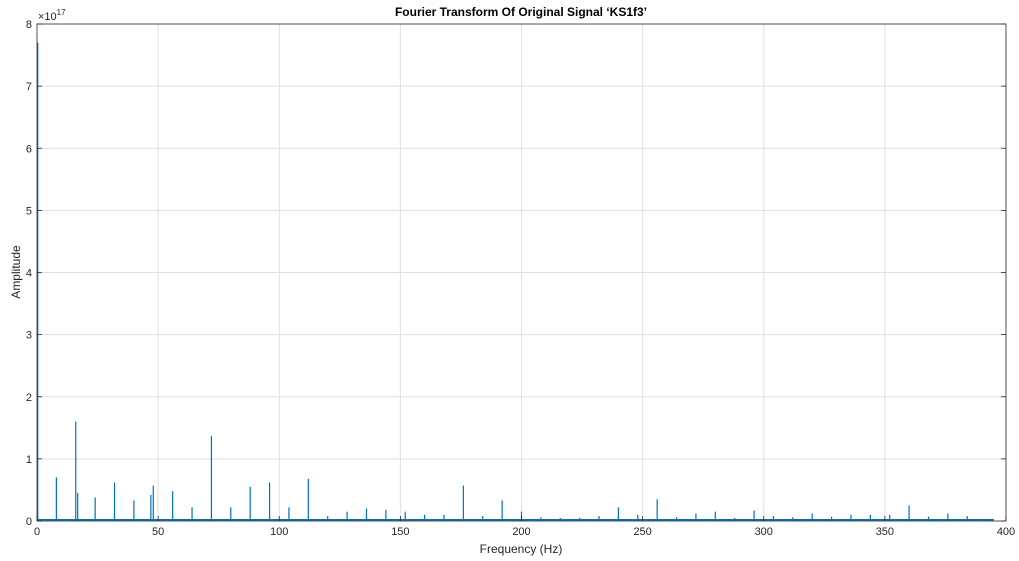 Image resolution: width=1019 pixels, height=561 pixels. I want to click on x-axis-ticks: 0 50 100 150 200 250 300 350 400, so click(524, 527).